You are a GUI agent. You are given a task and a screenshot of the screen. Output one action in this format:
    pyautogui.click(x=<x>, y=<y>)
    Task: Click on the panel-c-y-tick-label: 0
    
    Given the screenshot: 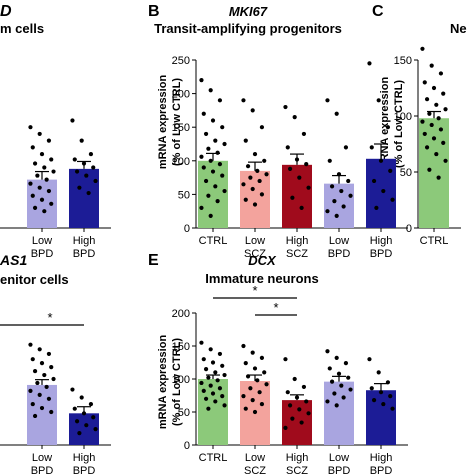 What is the action you would take?
    pyautogui.click(x=409, y=229)
    